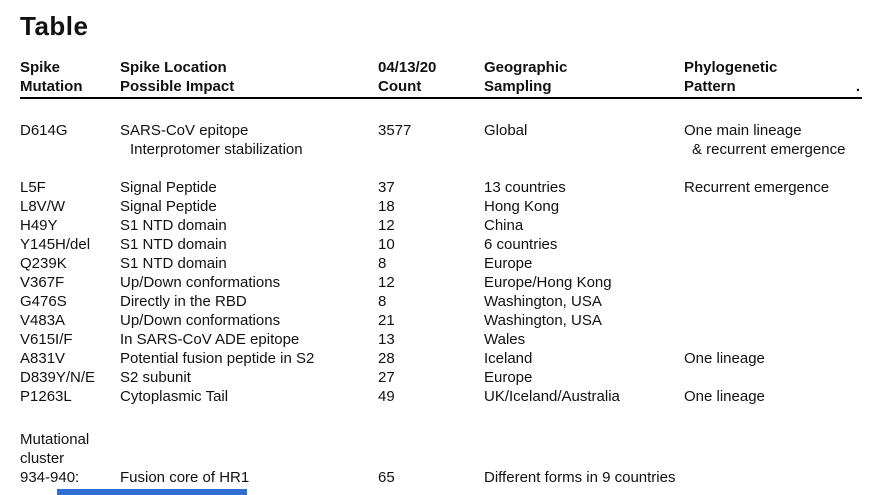 The image size is (889, 495). What do you see at coordinates (773, 187) in the screenshot?
I see `cell-pattern: Recurrent emergence` at bounding box center [773, 187].